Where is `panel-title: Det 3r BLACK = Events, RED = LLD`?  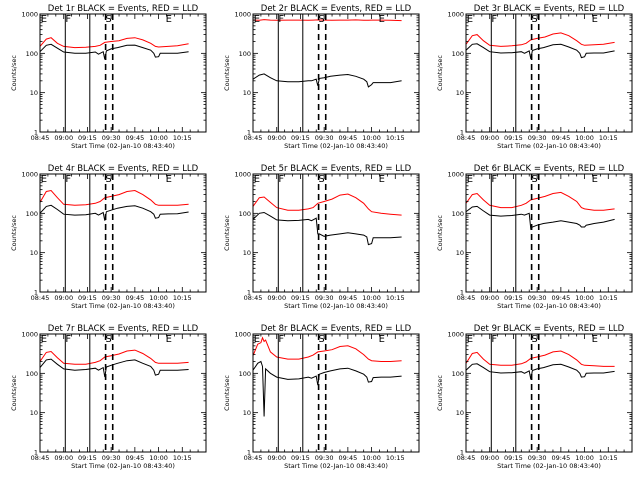
panel-title: Det 3r BLACK = Events, RED = LLD is located at coordinates (549, 9).